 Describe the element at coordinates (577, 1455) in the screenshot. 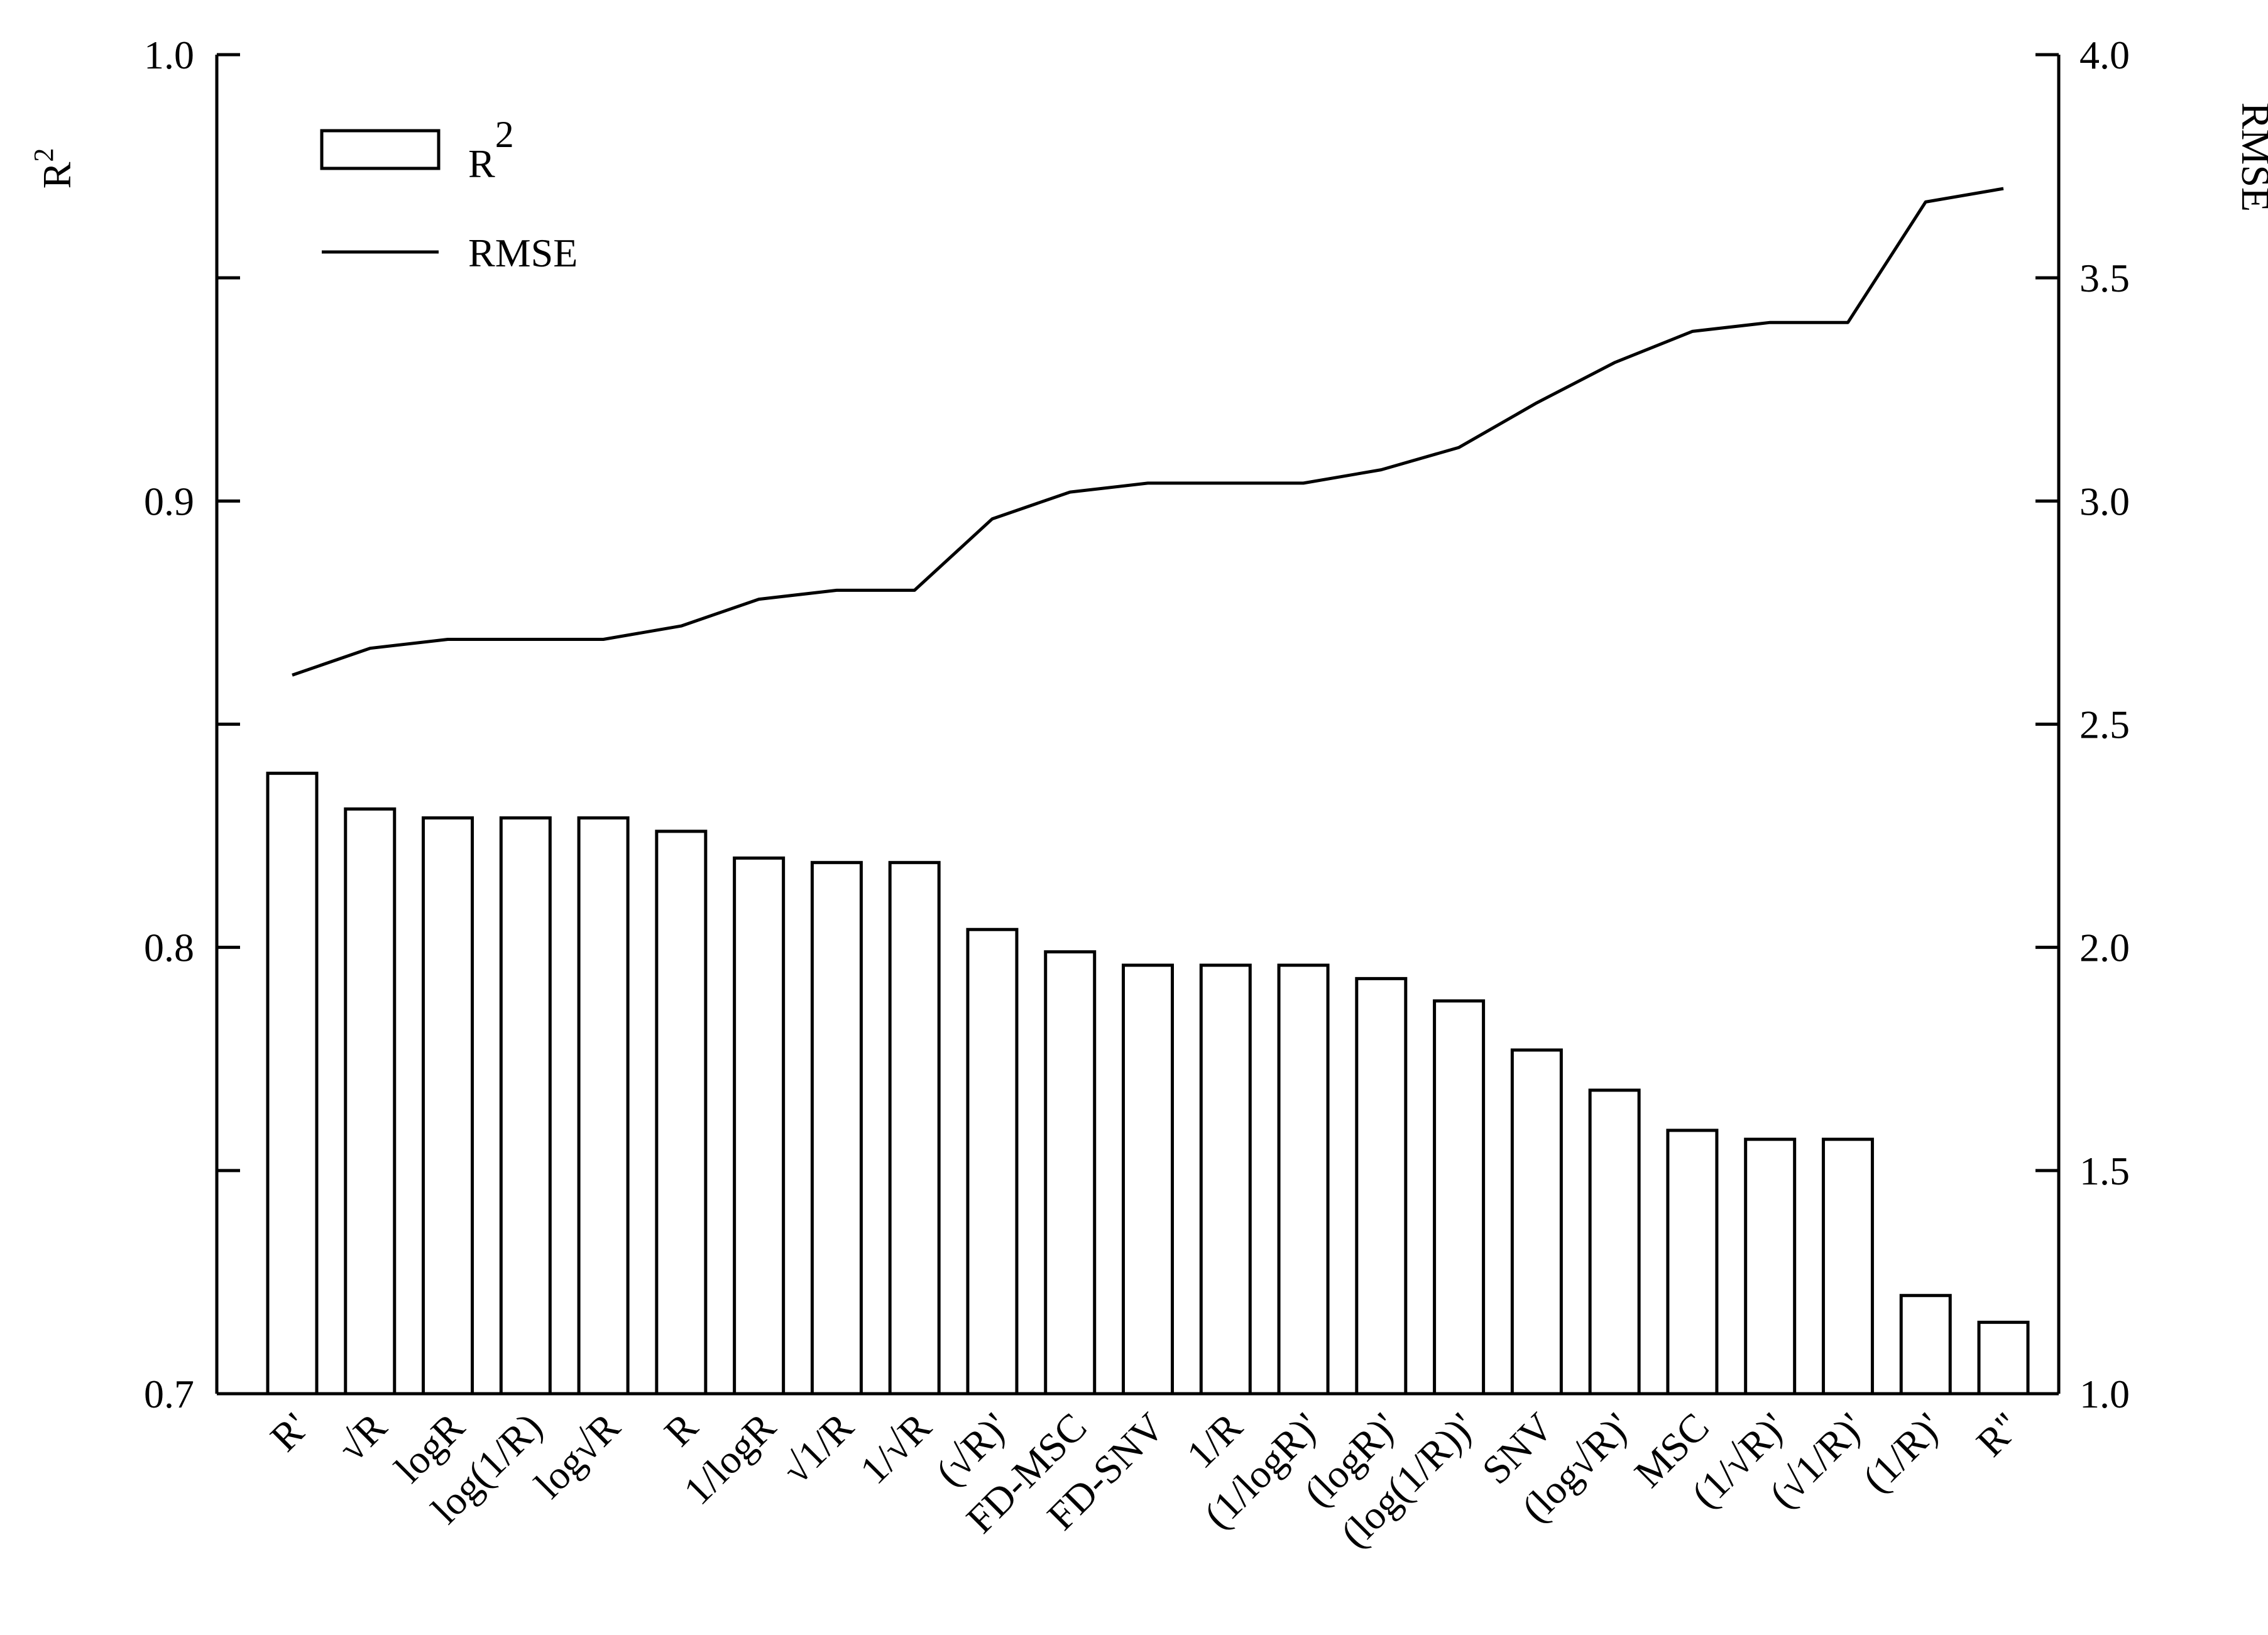

I see `category-label: log√R` at that location.